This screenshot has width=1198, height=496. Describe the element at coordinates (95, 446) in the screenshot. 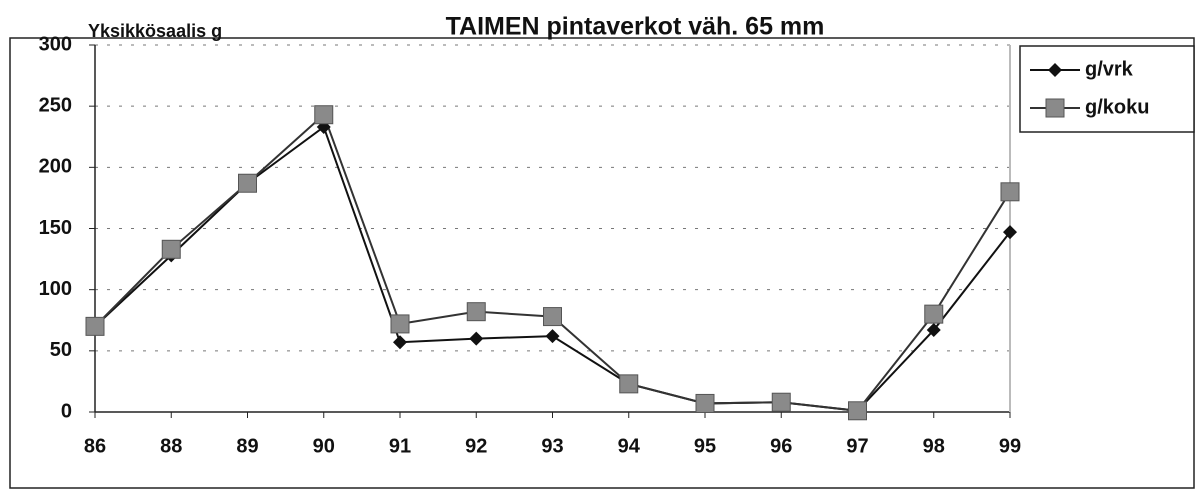

I see `x-tick-label: 86` at that location.